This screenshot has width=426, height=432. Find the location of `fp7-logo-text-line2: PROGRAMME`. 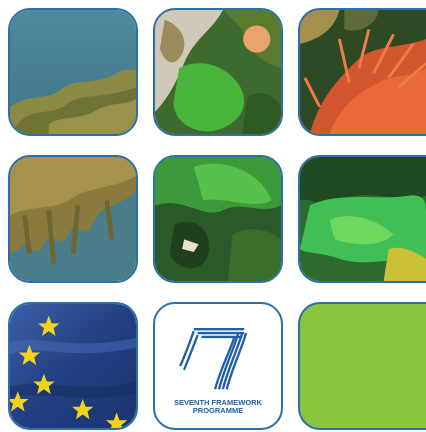

fp7-logo-text-line2: PROGRAMME is located at coordinates (218, 410).